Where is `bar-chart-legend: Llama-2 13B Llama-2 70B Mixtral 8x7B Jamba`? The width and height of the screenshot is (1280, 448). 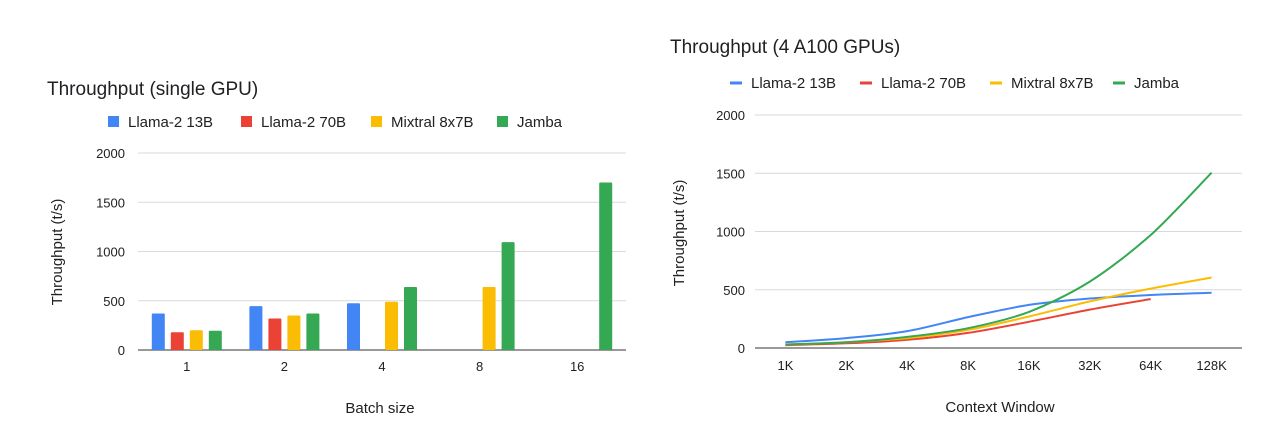 bar-chart-legend: Llama-2 13B Llama-2 70B Mixtral 8x7B Jamba is located at coordinates (335, 122).